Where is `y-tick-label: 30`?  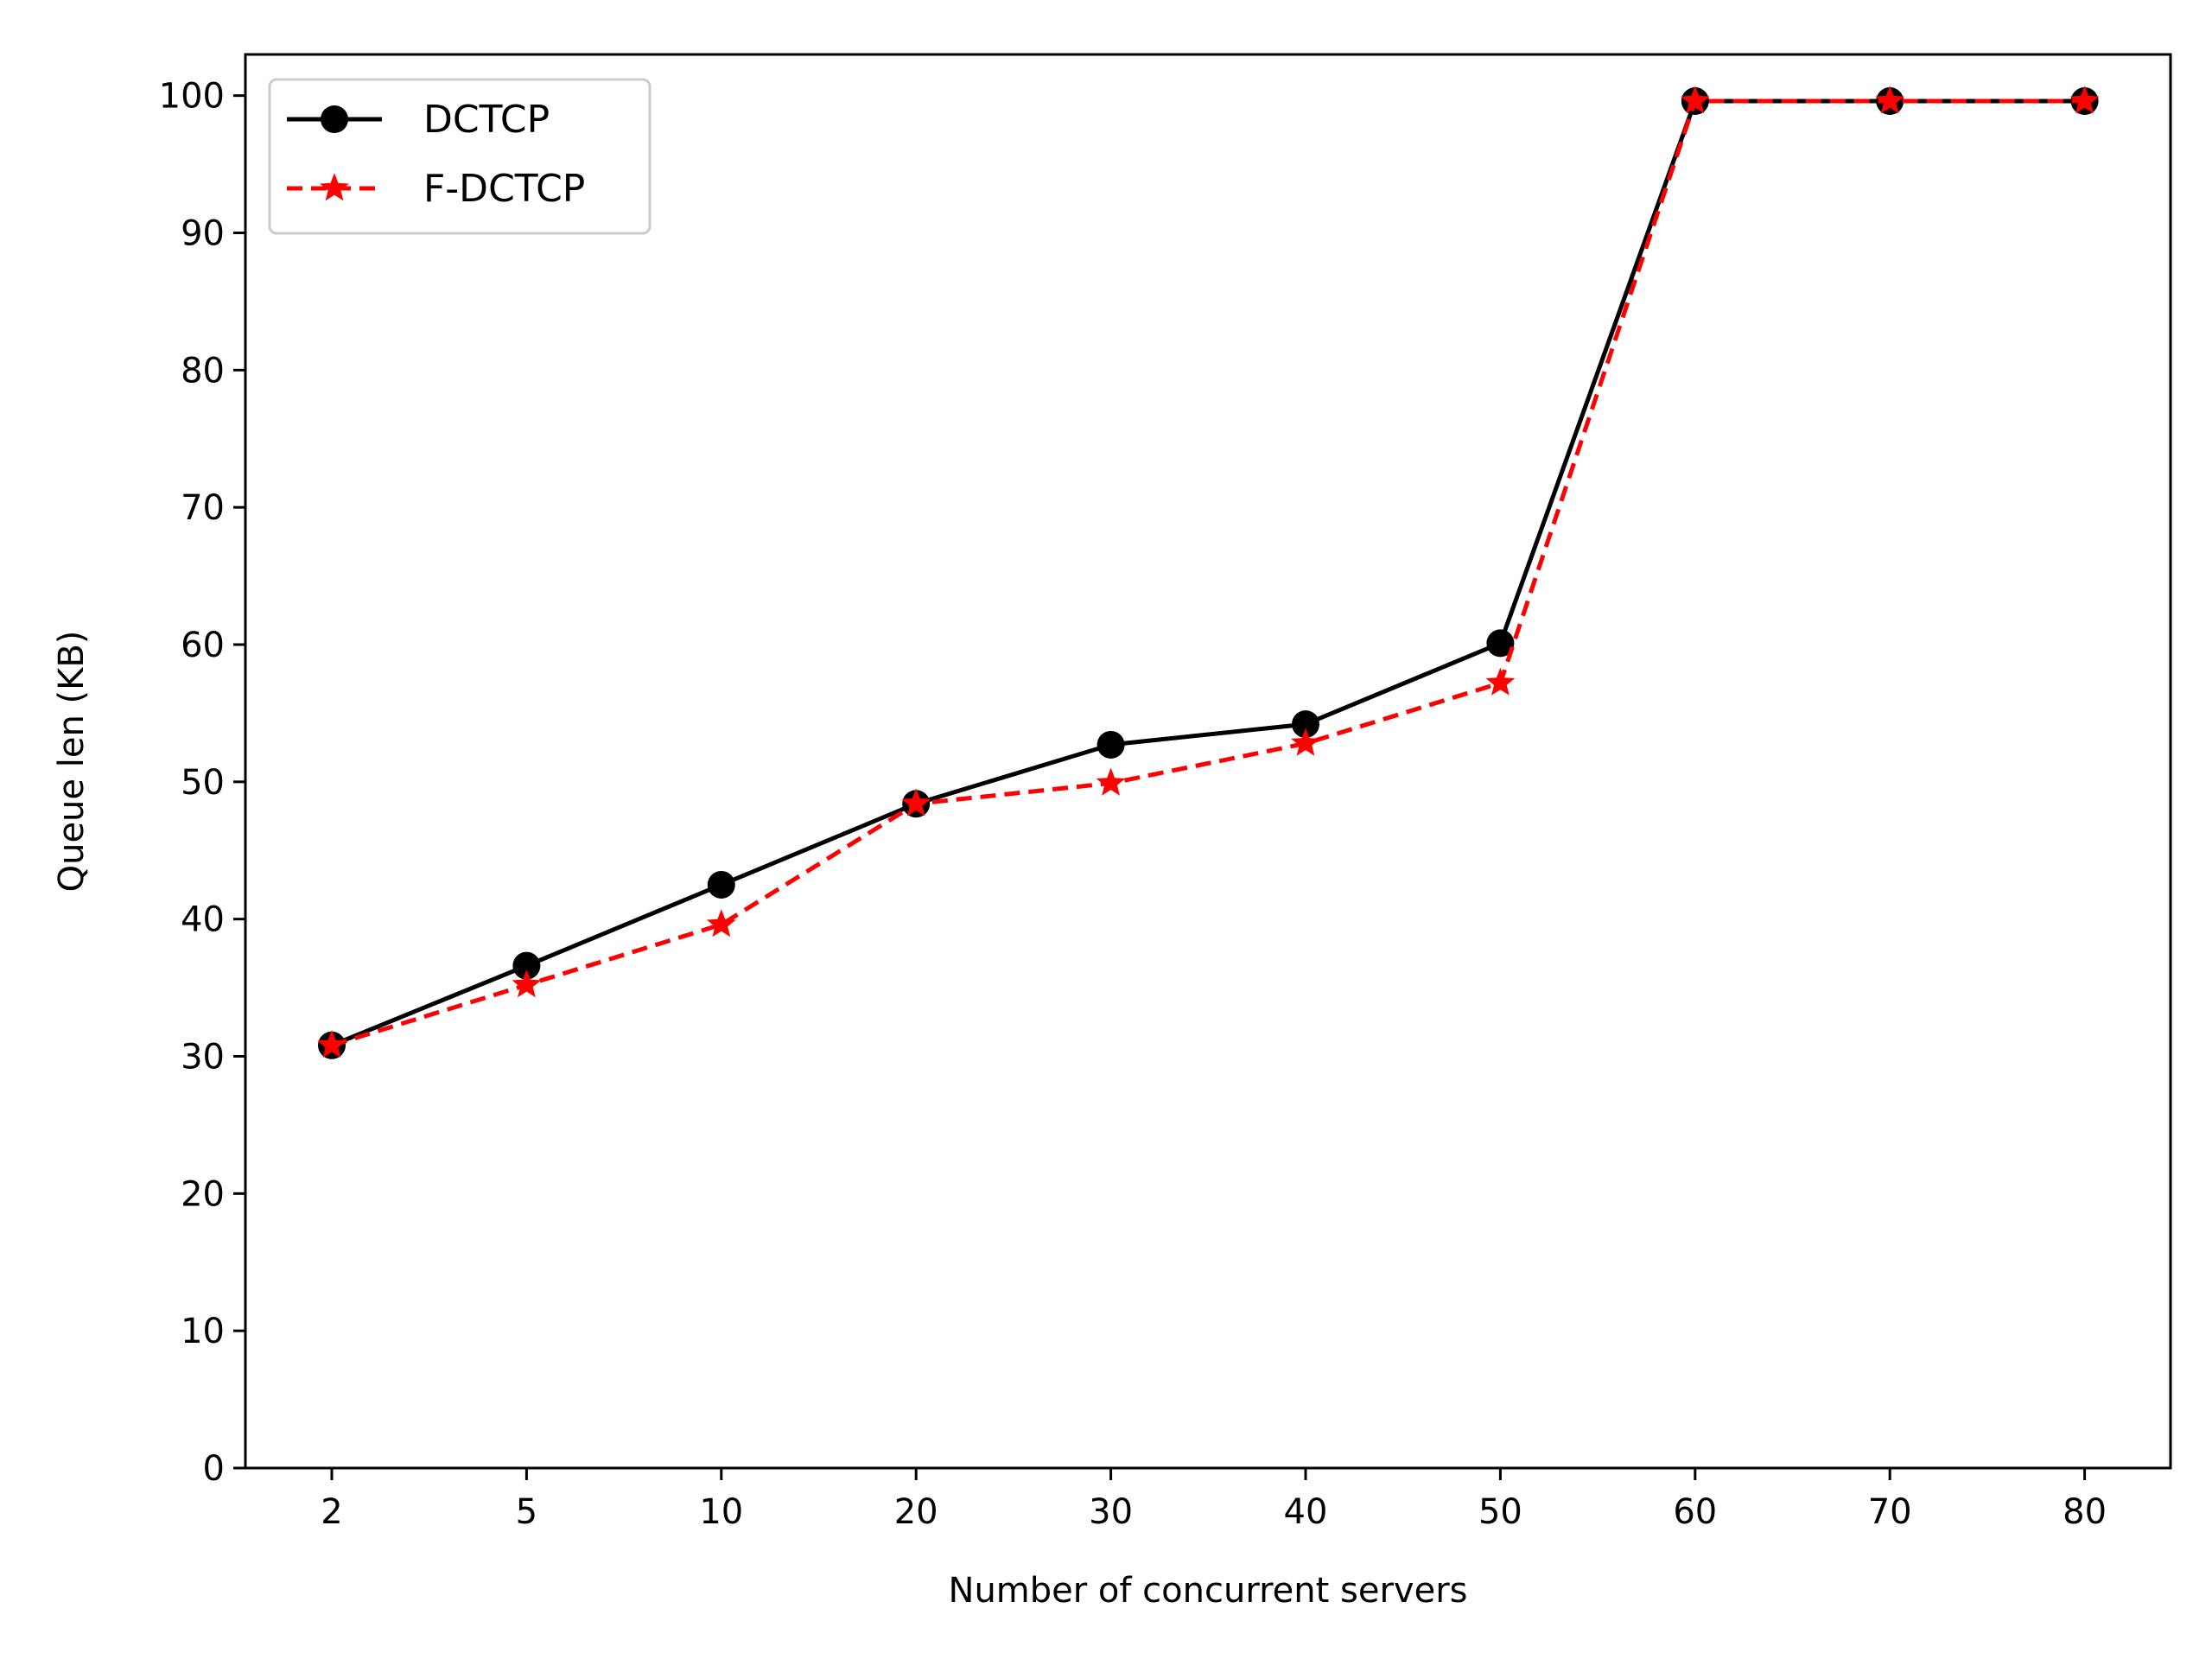 y-tick-label: 30 is located at coordinates (203, 1057).